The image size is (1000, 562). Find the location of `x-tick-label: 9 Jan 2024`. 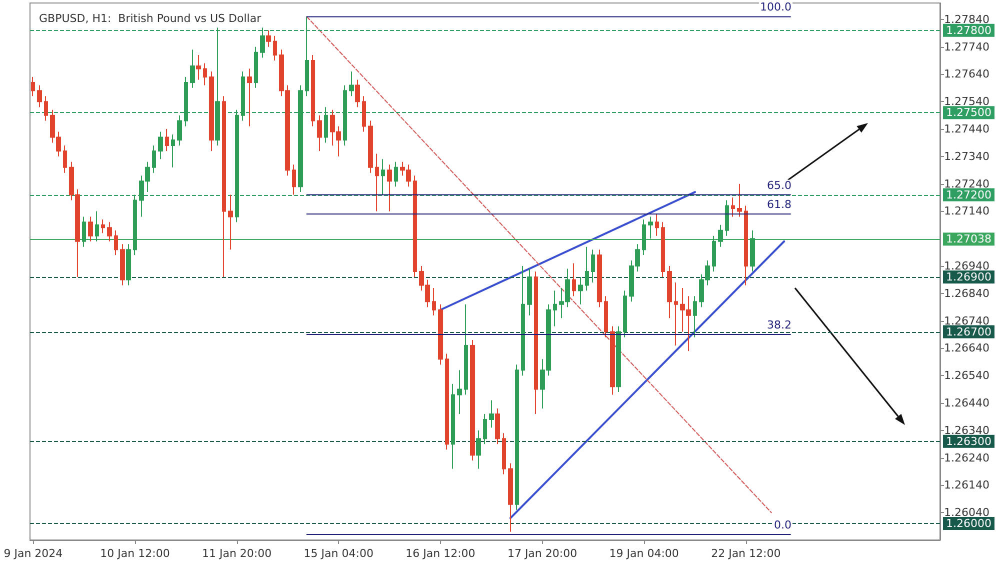

x-tick-label: 9 Jan 2024 is located at coordinates (33, 553).